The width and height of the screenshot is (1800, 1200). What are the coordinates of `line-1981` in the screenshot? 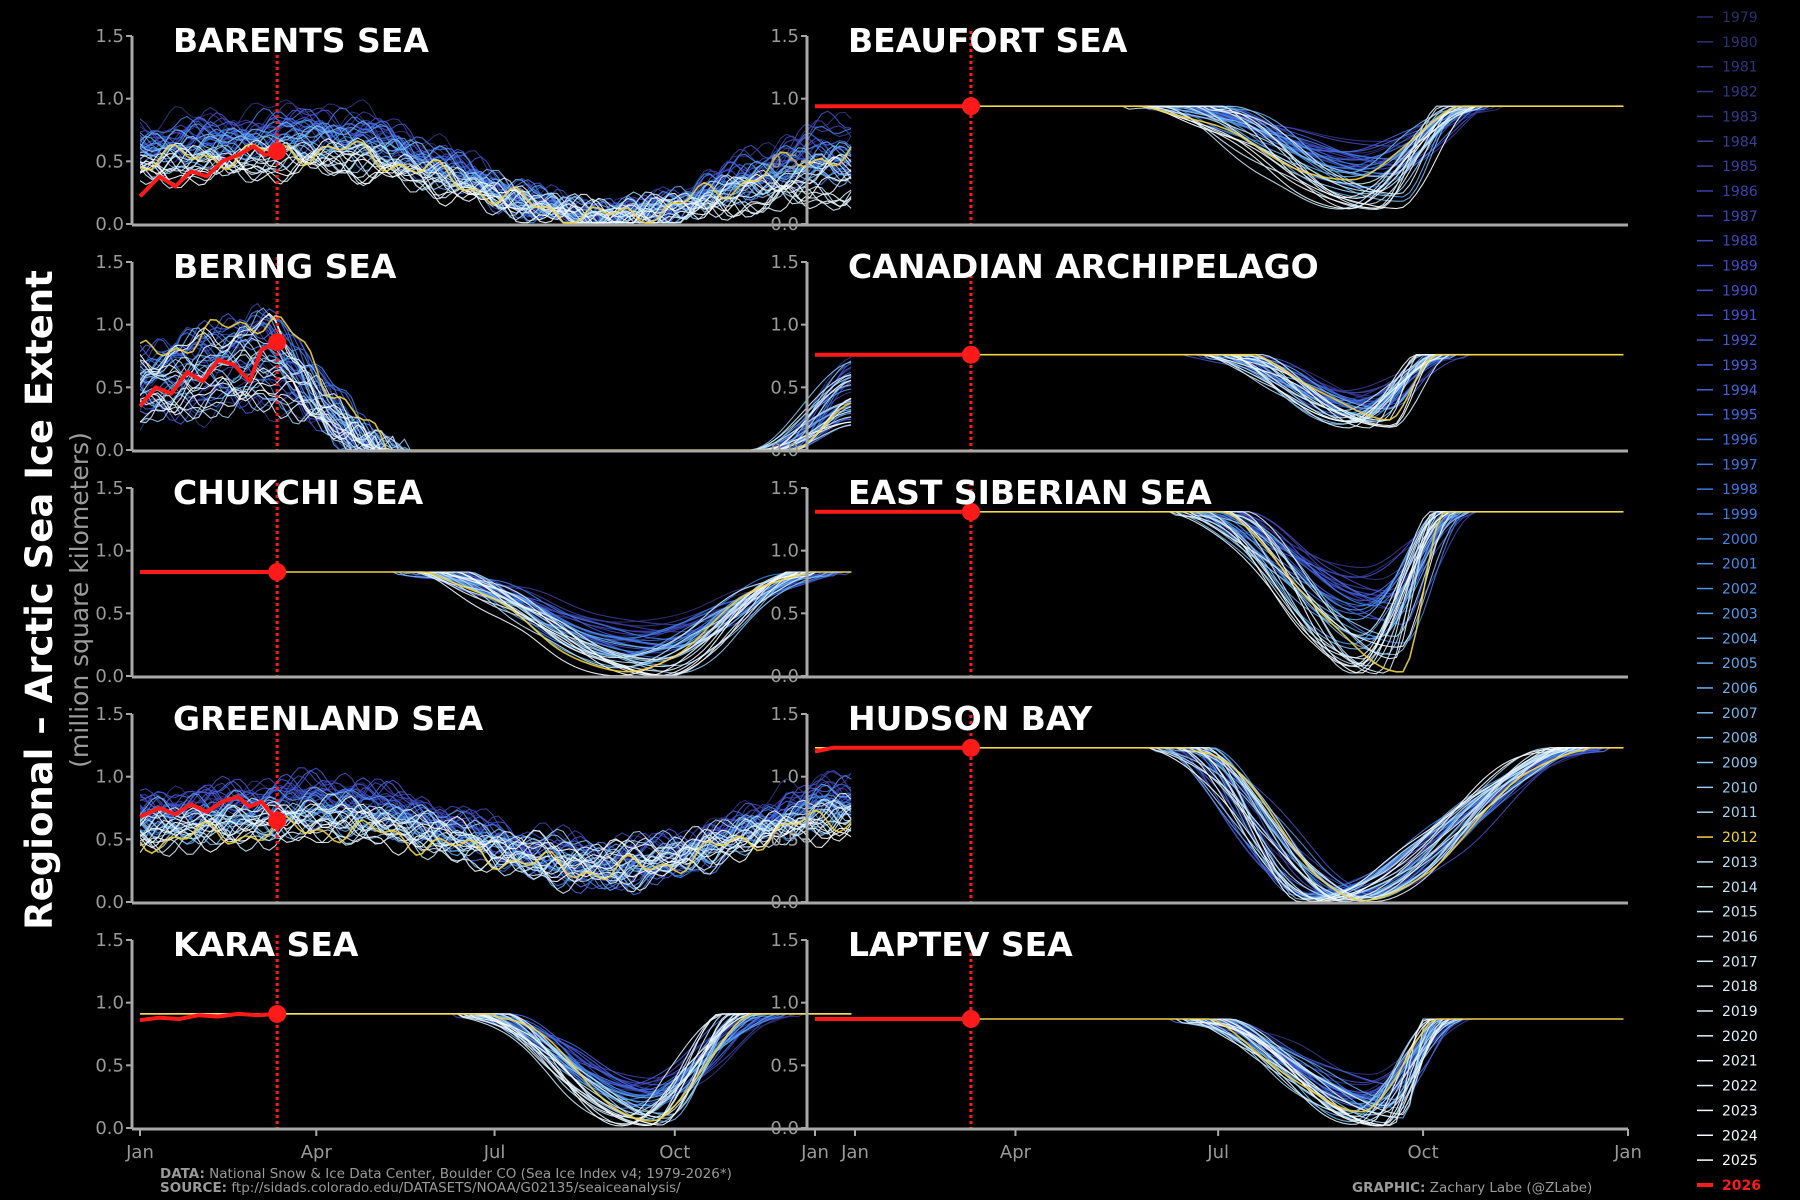 It's located at (1219, 377).